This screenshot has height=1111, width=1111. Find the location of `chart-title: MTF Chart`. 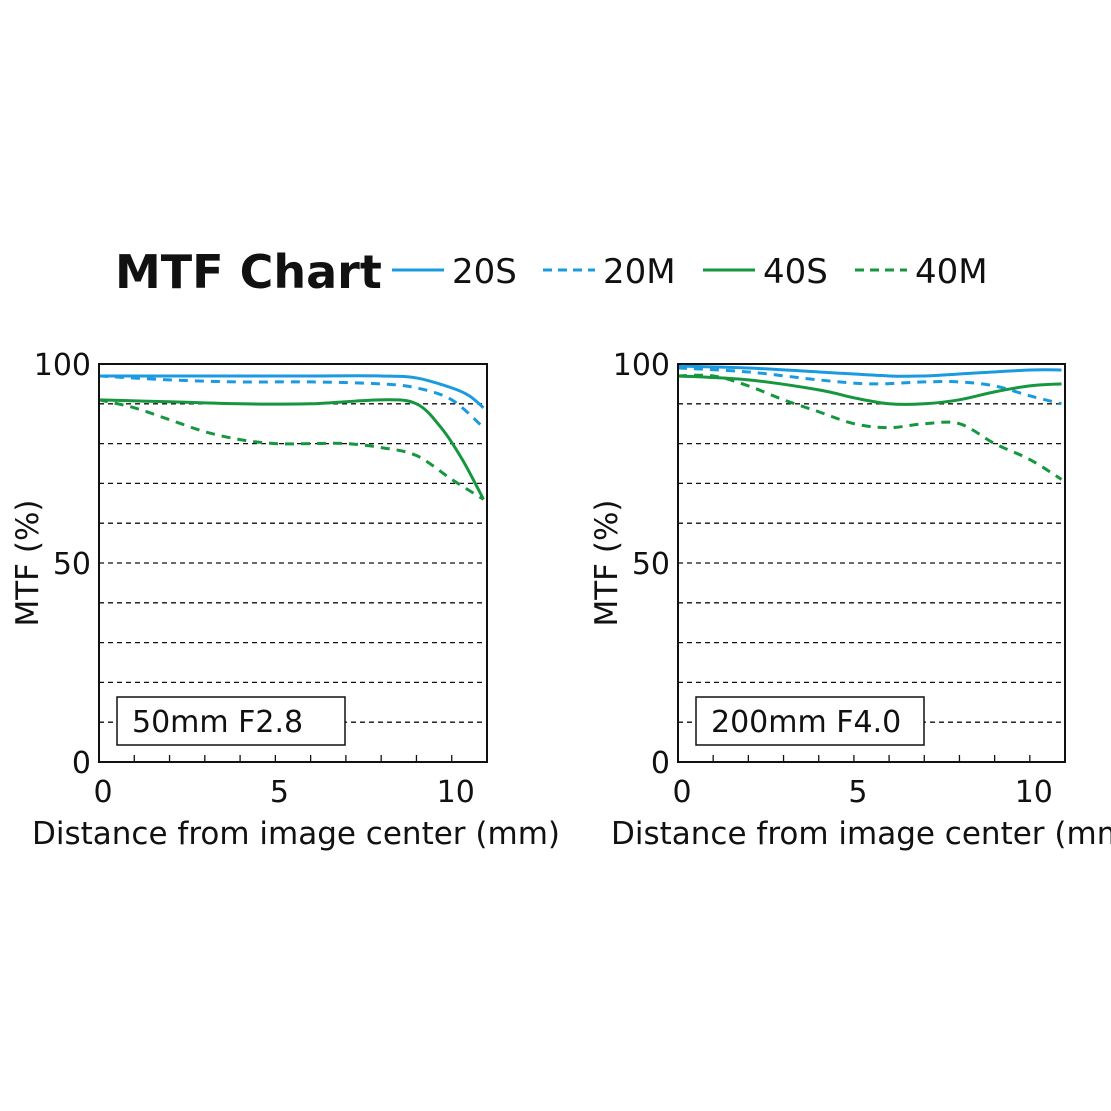

chart-title: MTF Chart is located at coordinates (248, 272).